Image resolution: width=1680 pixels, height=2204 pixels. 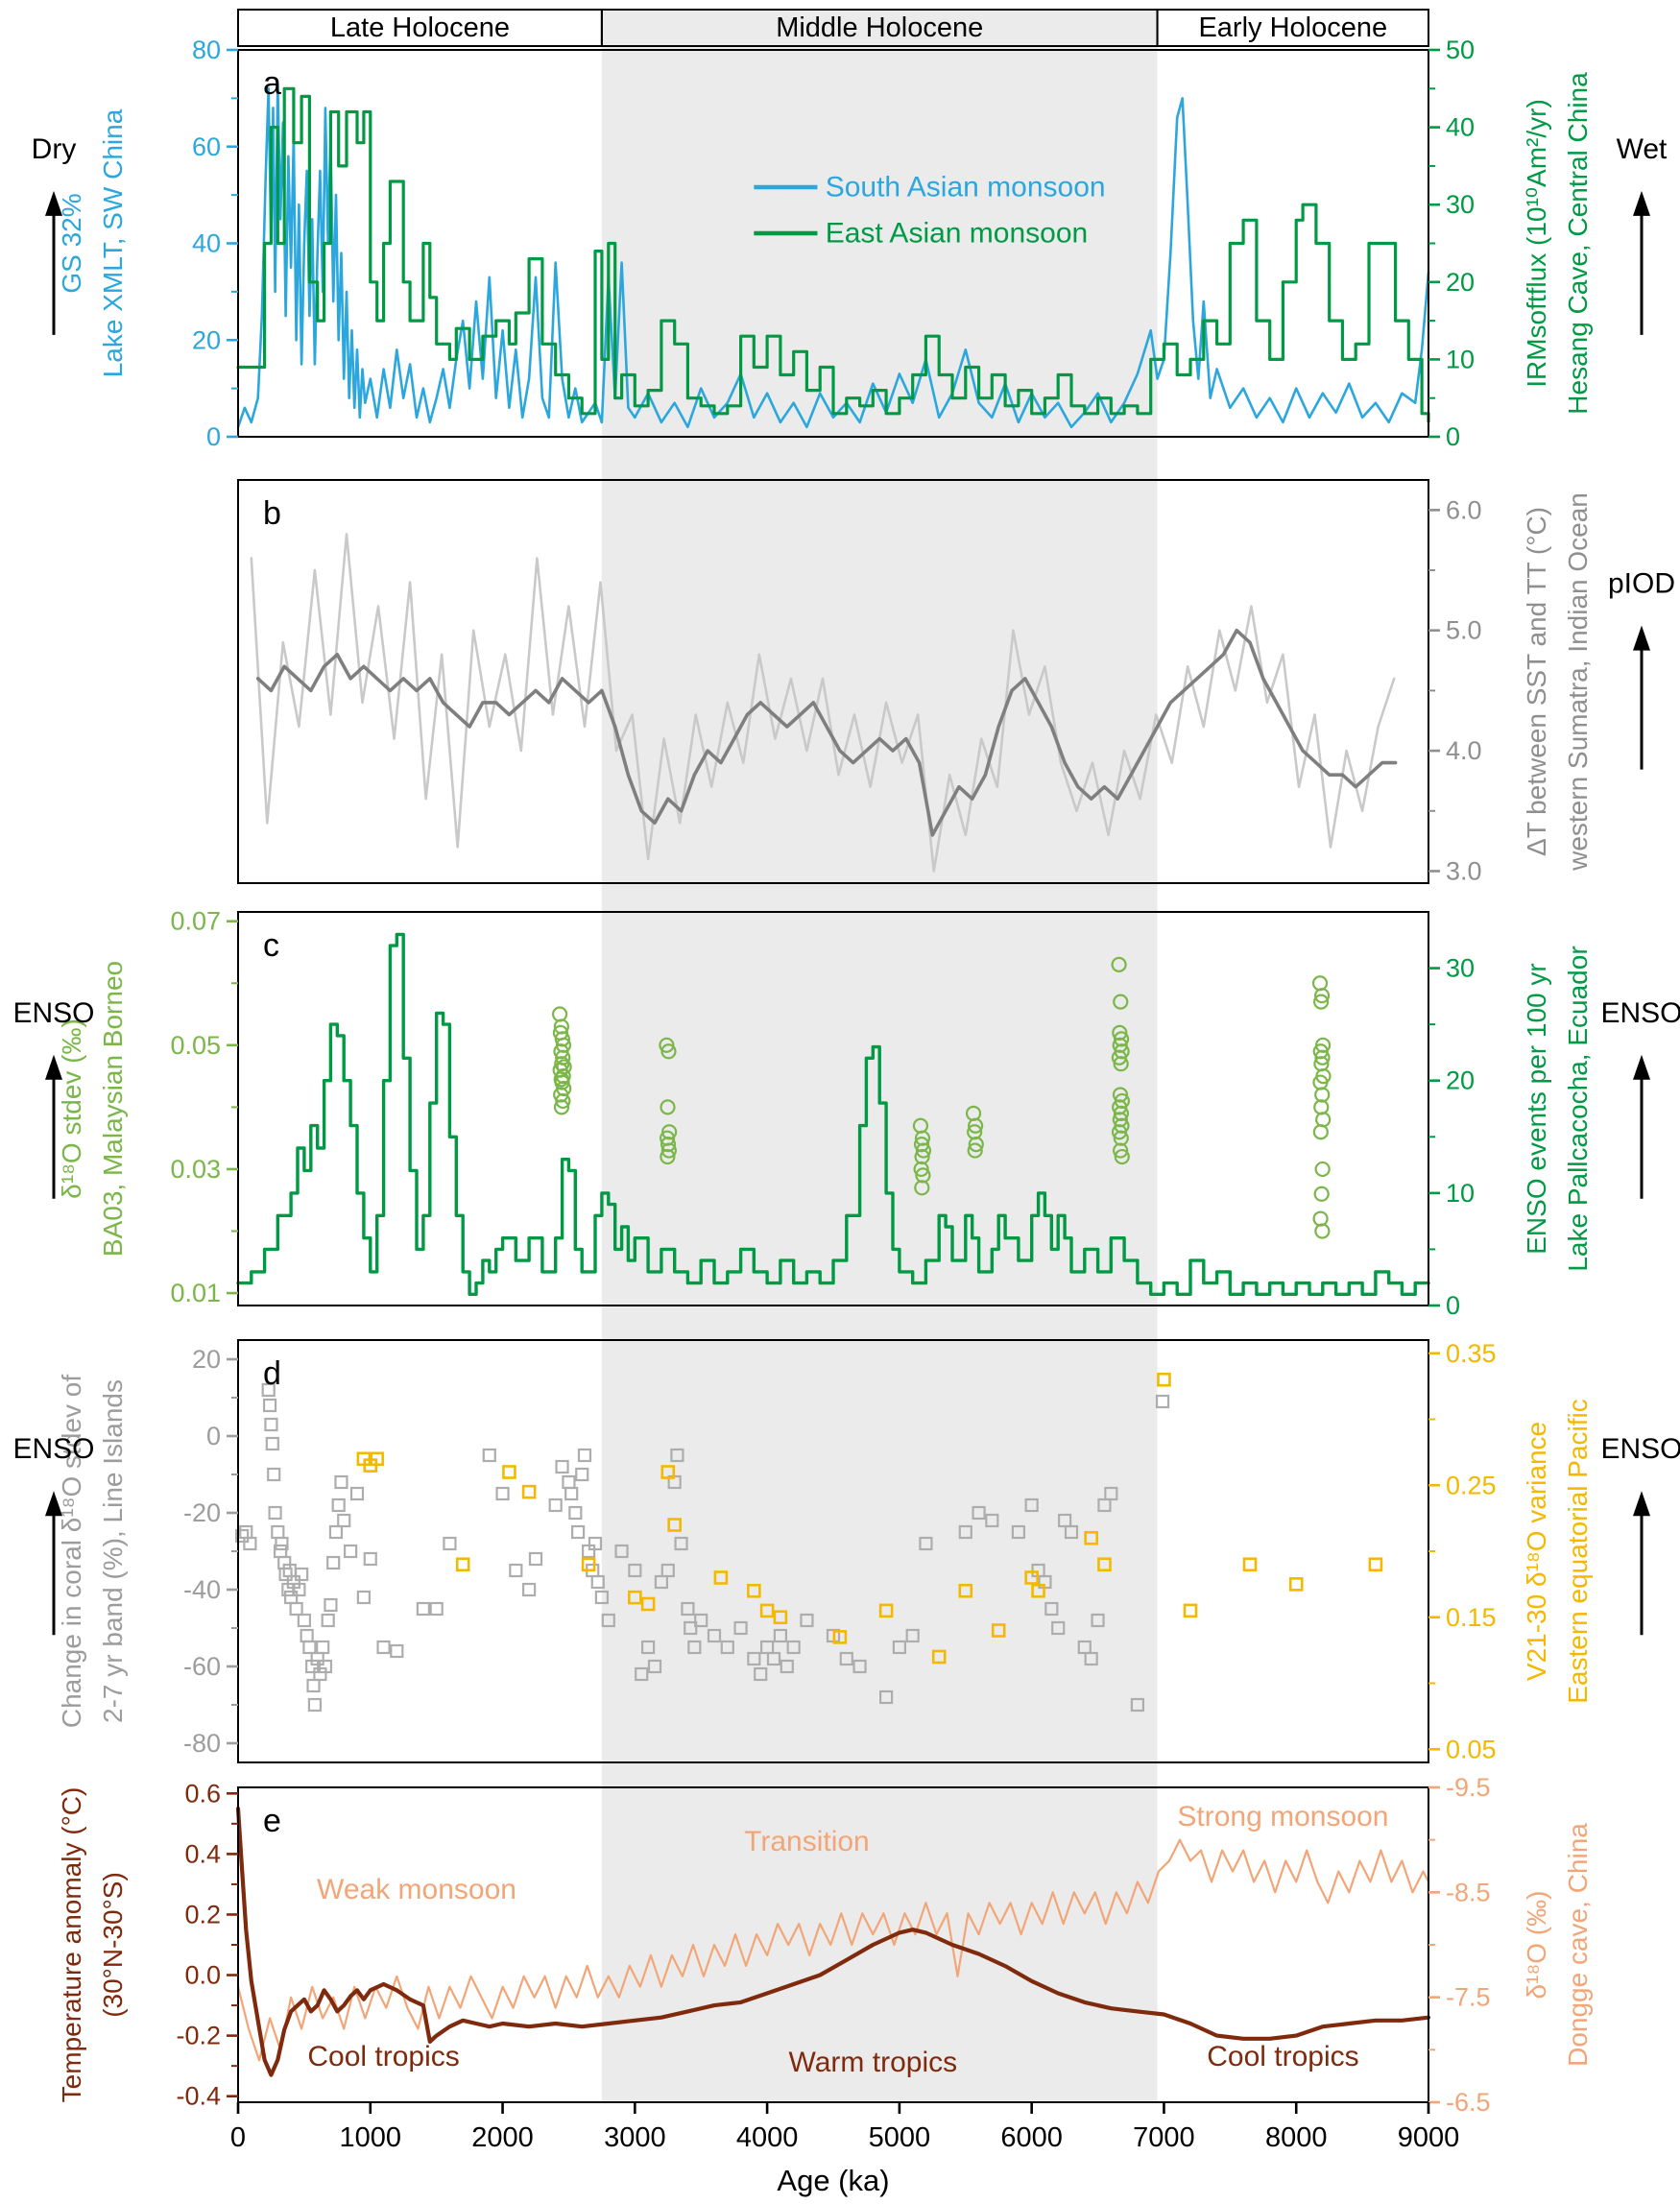 I want to click on x-tick-label: 3000, so click(x=635, y=2138).